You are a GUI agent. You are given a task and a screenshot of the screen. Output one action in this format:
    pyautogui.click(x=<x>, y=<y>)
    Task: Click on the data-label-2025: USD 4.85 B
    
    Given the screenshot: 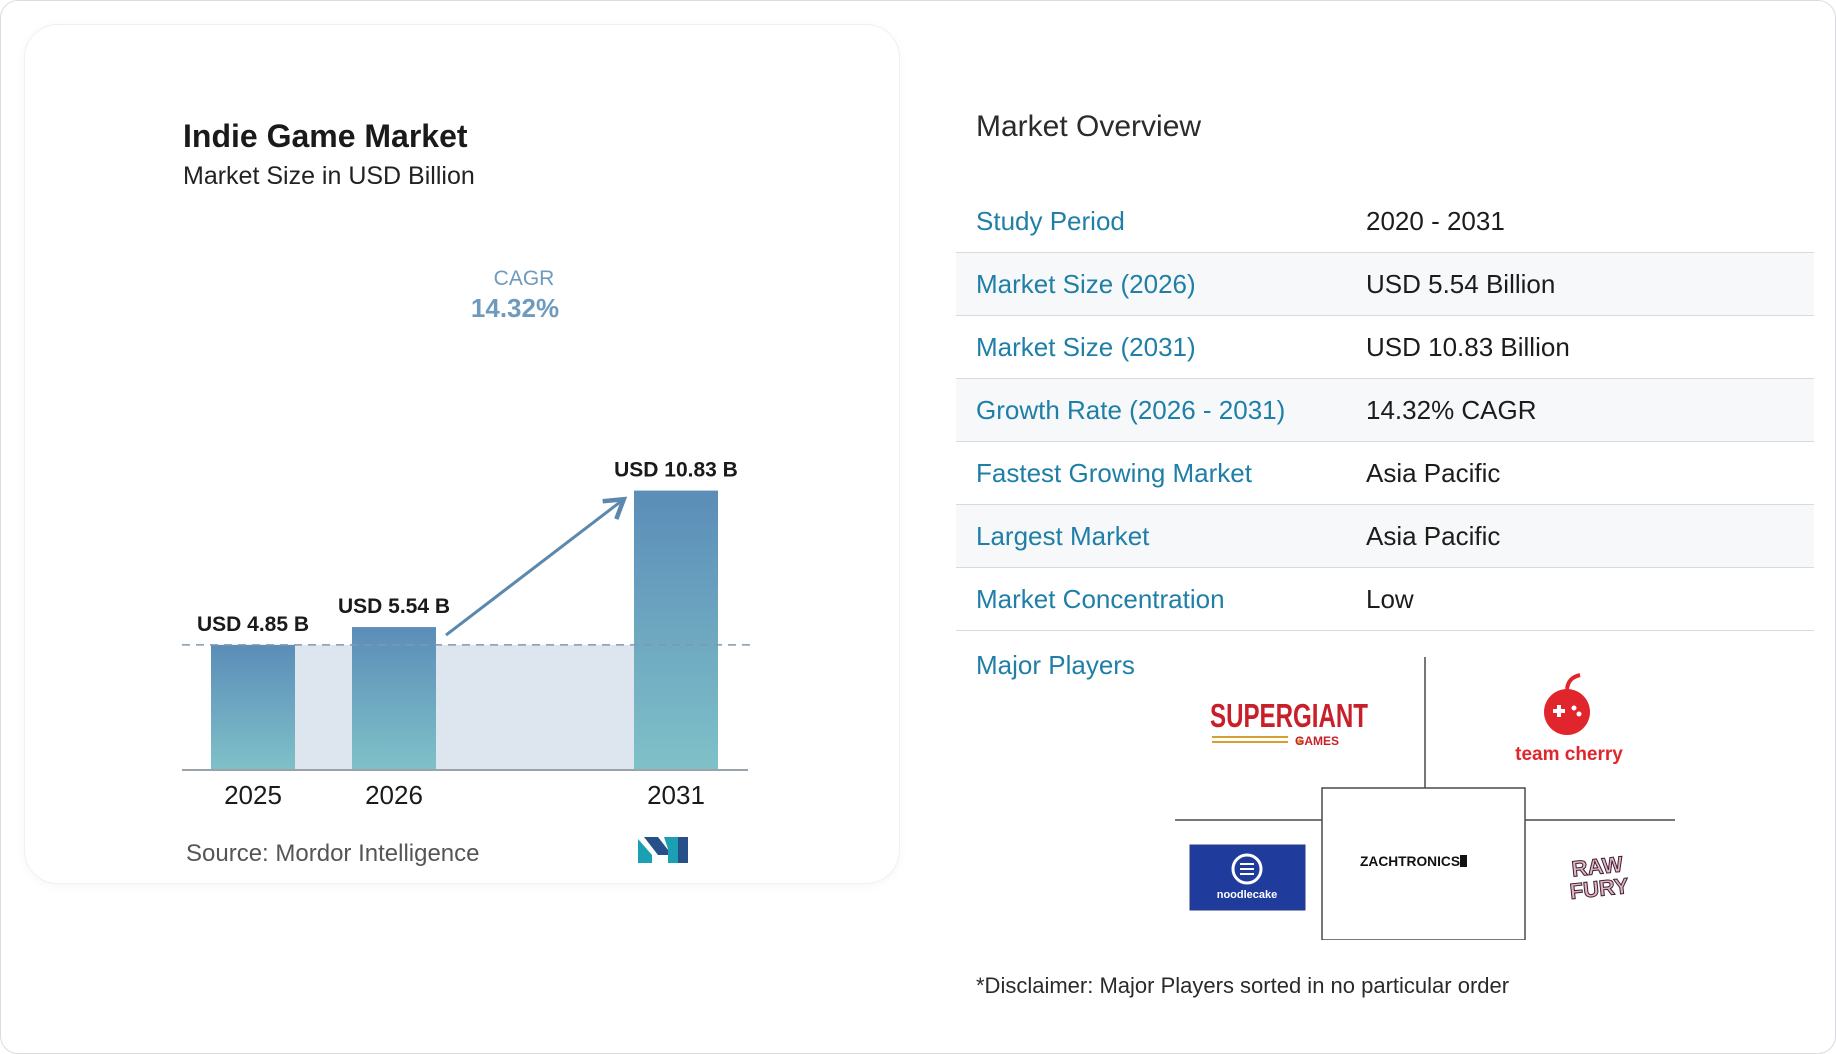 What is the action you would take?
    pyautogui.click(x=253, y=624)
    